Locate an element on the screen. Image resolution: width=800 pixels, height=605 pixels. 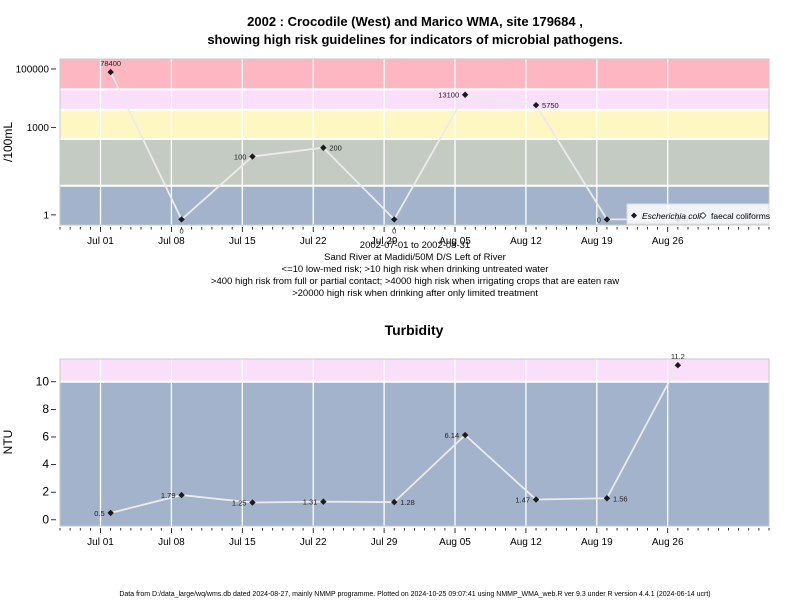
chart1-legend: Escherichia coli faecal coliforms is located at coordinates (698, 214).